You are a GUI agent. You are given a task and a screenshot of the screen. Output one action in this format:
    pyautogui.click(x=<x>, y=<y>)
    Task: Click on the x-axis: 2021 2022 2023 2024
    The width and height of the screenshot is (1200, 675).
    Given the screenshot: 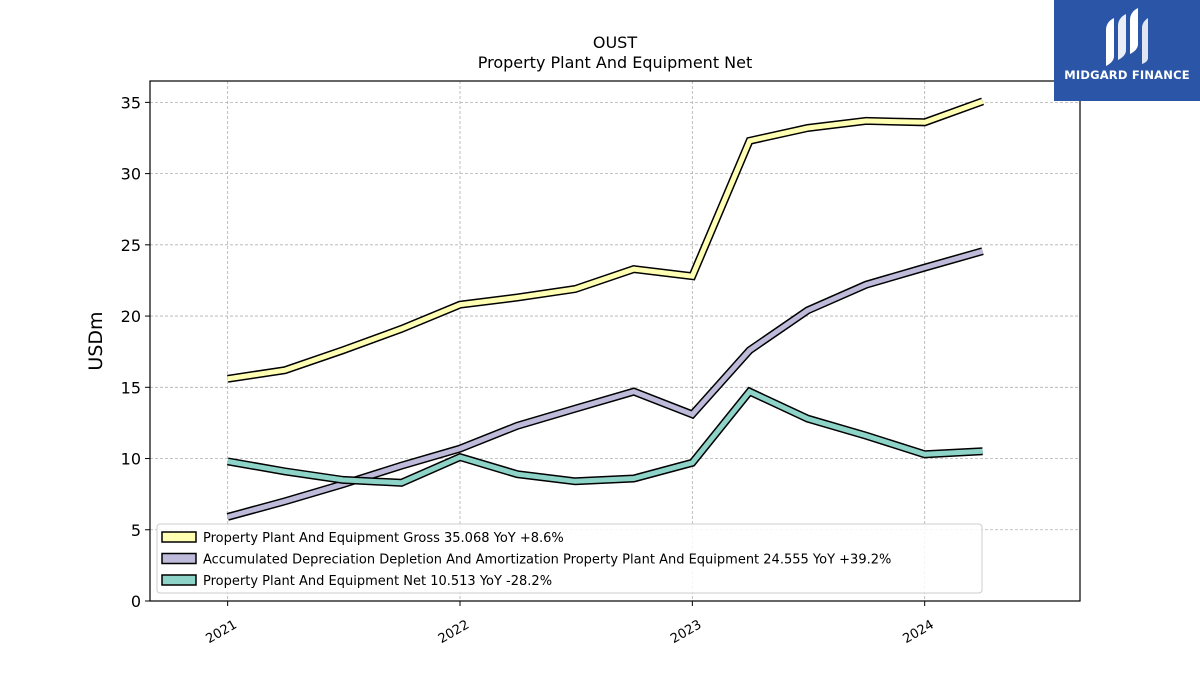 What is the action you would take?
    pyautogui.click(x=570, y=624)
    